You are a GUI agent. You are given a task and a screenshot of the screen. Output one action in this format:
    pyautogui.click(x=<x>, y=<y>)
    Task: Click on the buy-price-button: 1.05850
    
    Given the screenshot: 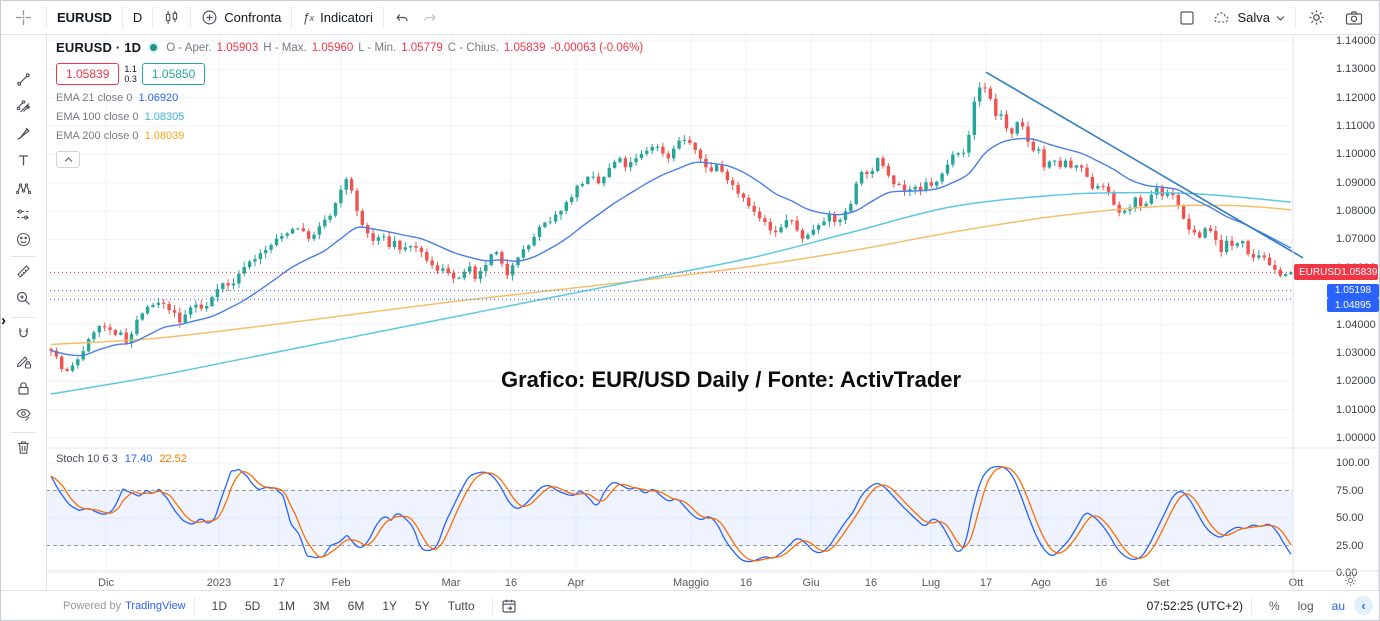 What is the action you would take?
    pyautogui.click(x=173, y=74)
    